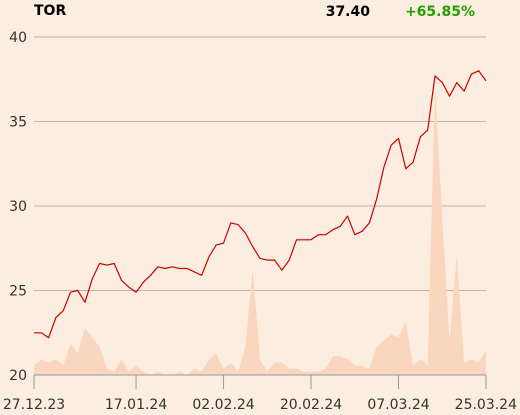 This screenshot has height=415, width=520. I want to click on y-axis: 20 25 30 35 40, so click(18, 207).